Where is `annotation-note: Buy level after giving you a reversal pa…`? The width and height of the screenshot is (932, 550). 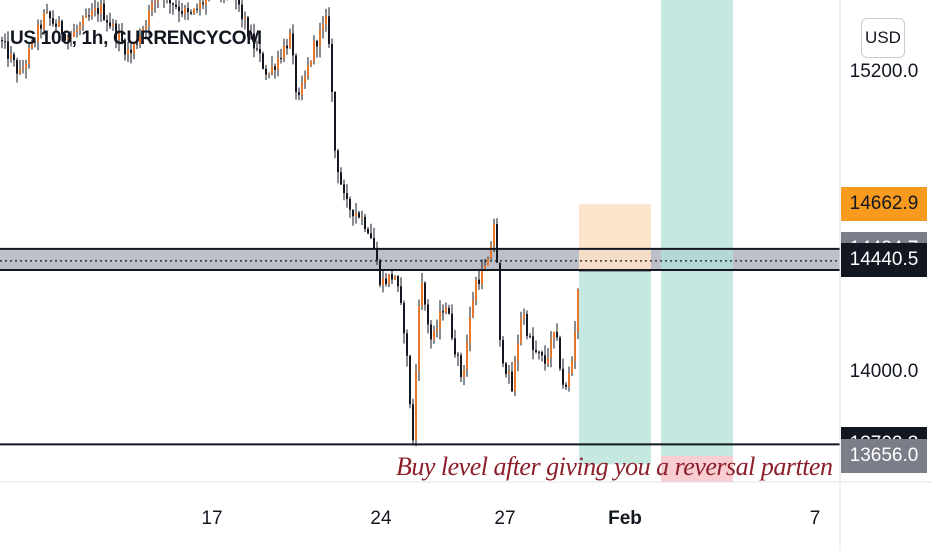
annotation-note: Buy level after giving you a reversal pa… is located at coordinates (614, 466).